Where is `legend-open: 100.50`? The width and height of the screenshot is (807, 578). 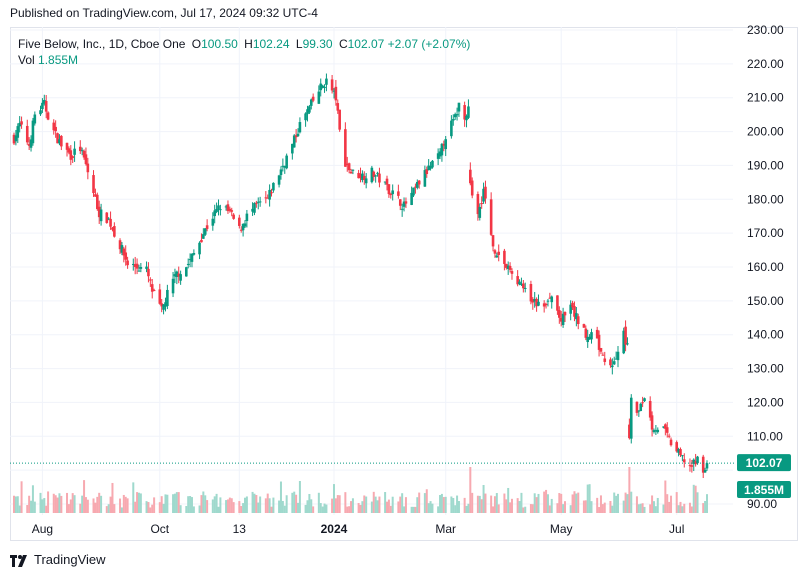
legend-open: 100.50 is located at coordinates (219, 44).